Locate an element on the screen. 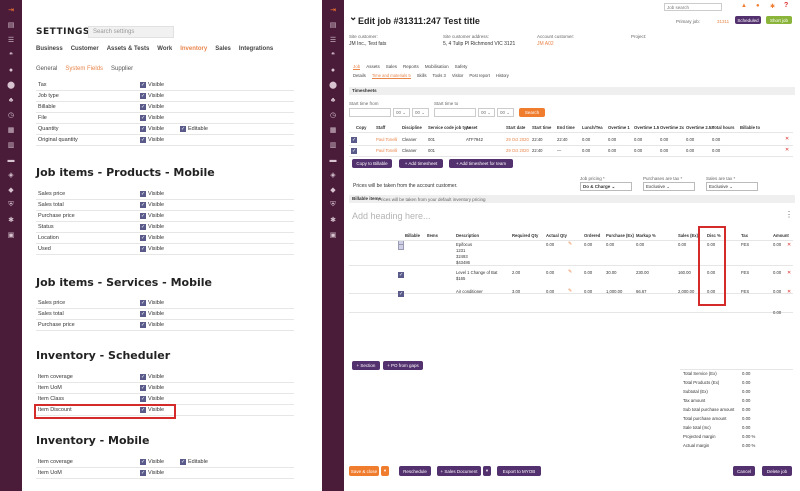 The image size is (800, 491). start-hour-from-select: 00 ⌄ is located at coordinates (401, 112).